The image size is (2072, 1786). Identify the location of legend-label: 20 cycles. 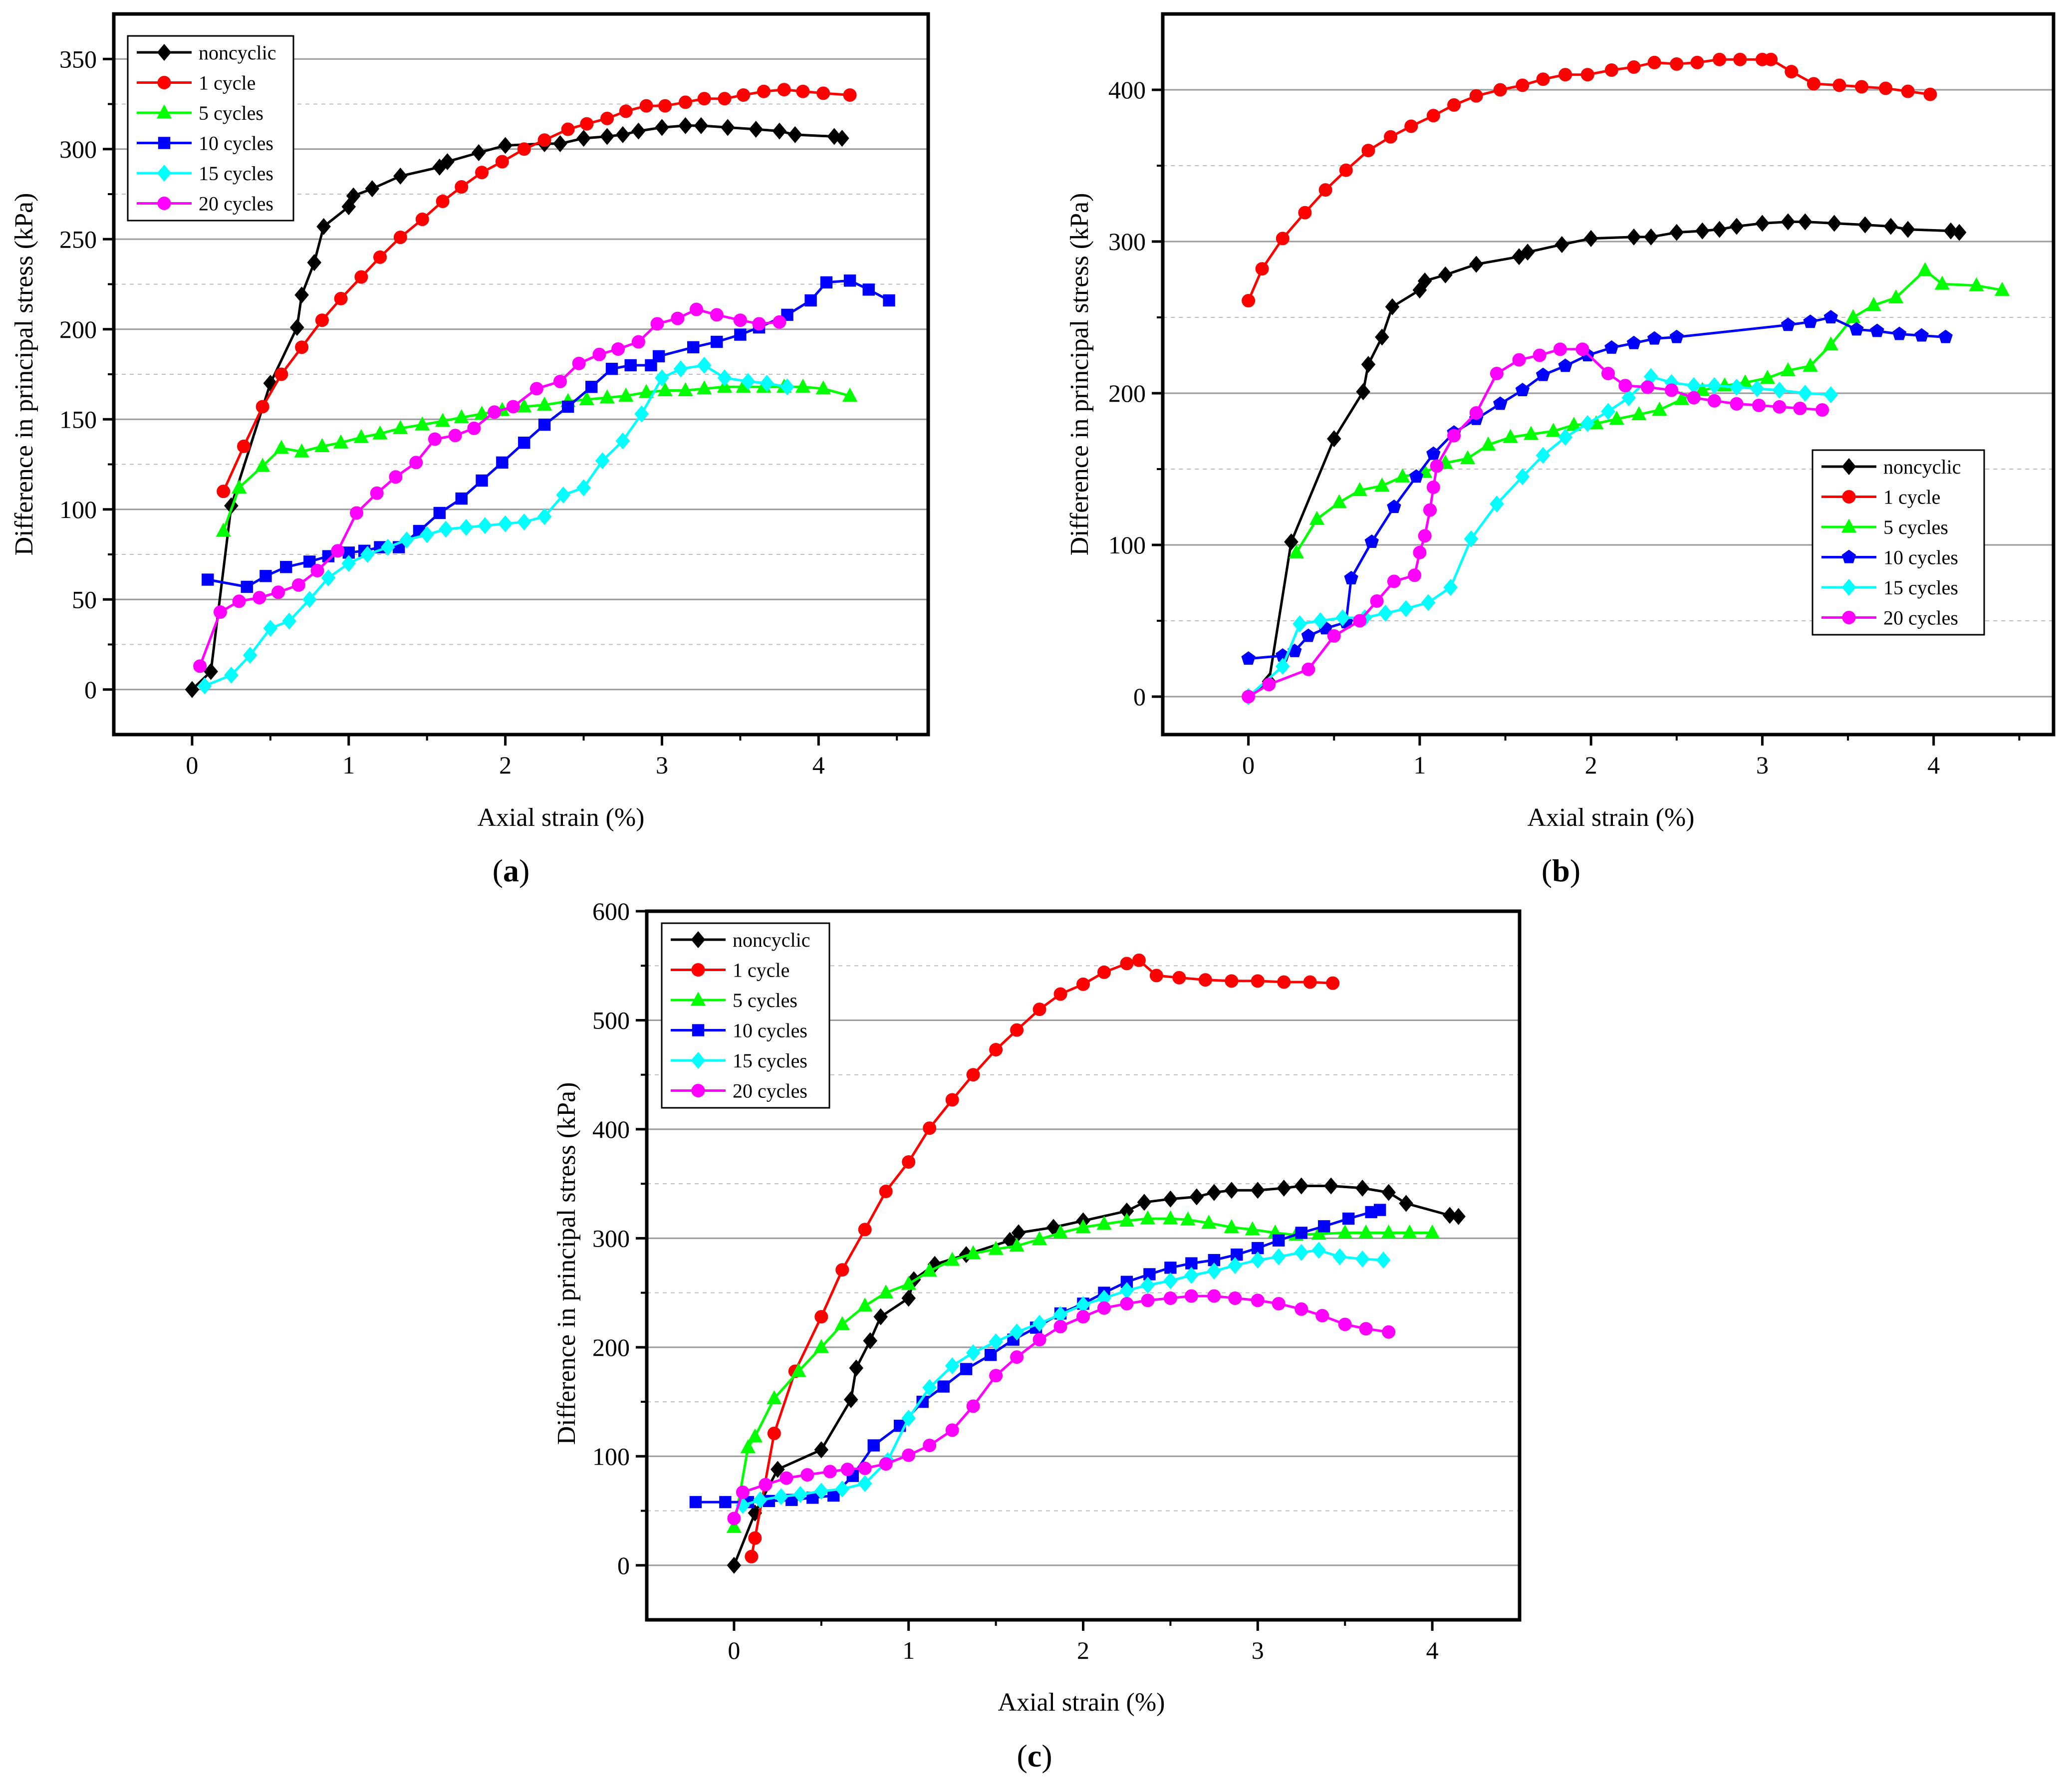
(236, 204).